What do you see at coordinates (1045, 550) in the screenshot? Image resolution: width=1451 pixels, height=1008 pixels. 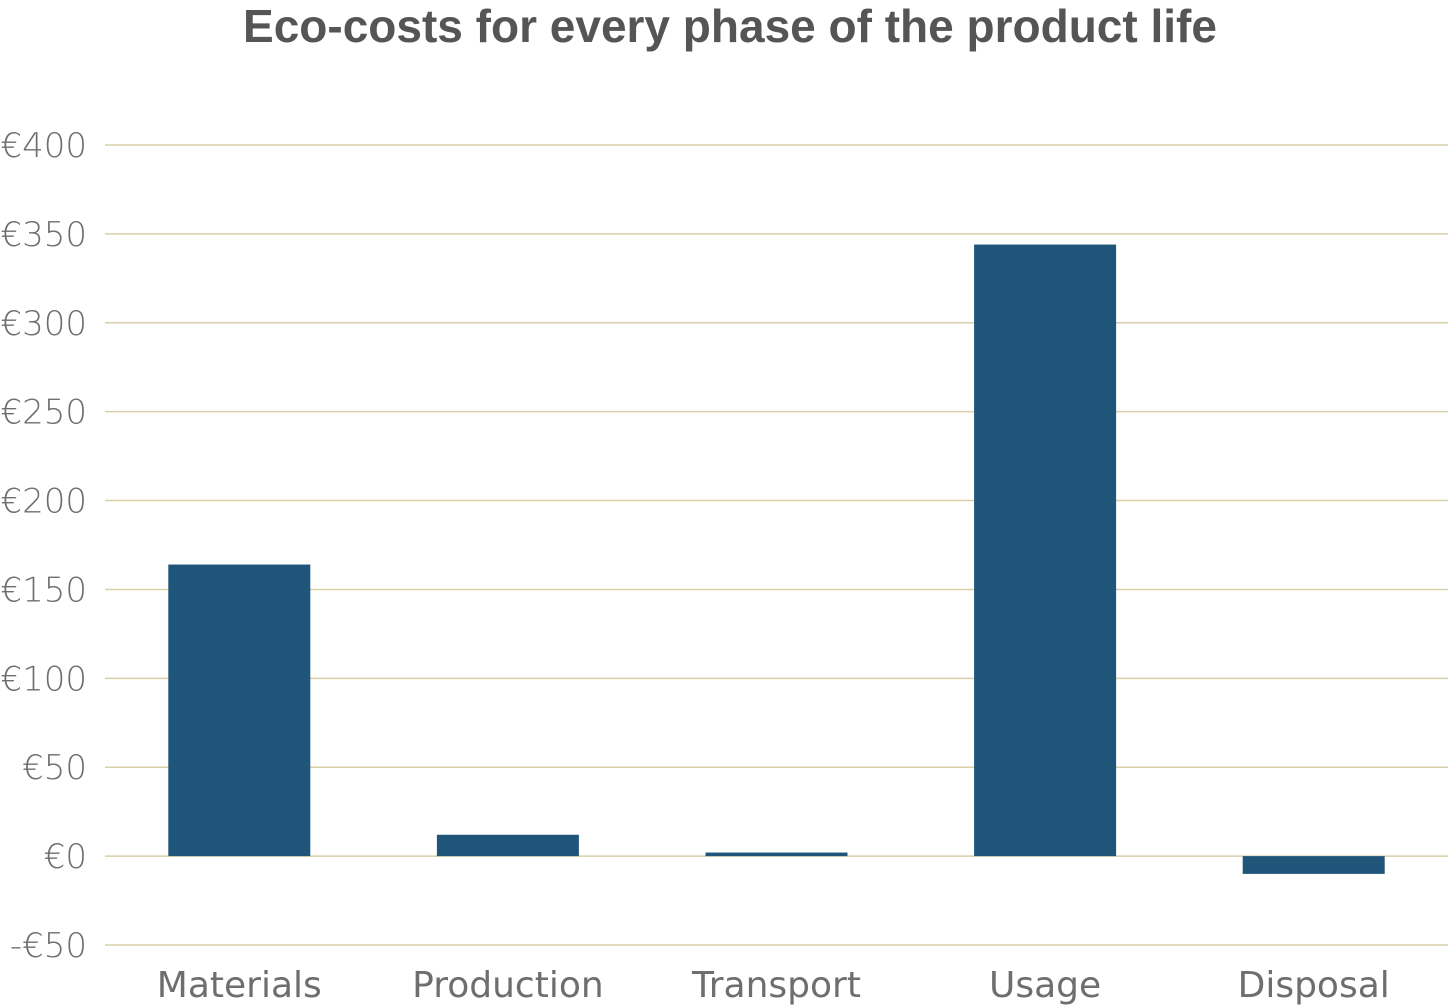 I see `bar-usage` at bounding box center [1045, 550].